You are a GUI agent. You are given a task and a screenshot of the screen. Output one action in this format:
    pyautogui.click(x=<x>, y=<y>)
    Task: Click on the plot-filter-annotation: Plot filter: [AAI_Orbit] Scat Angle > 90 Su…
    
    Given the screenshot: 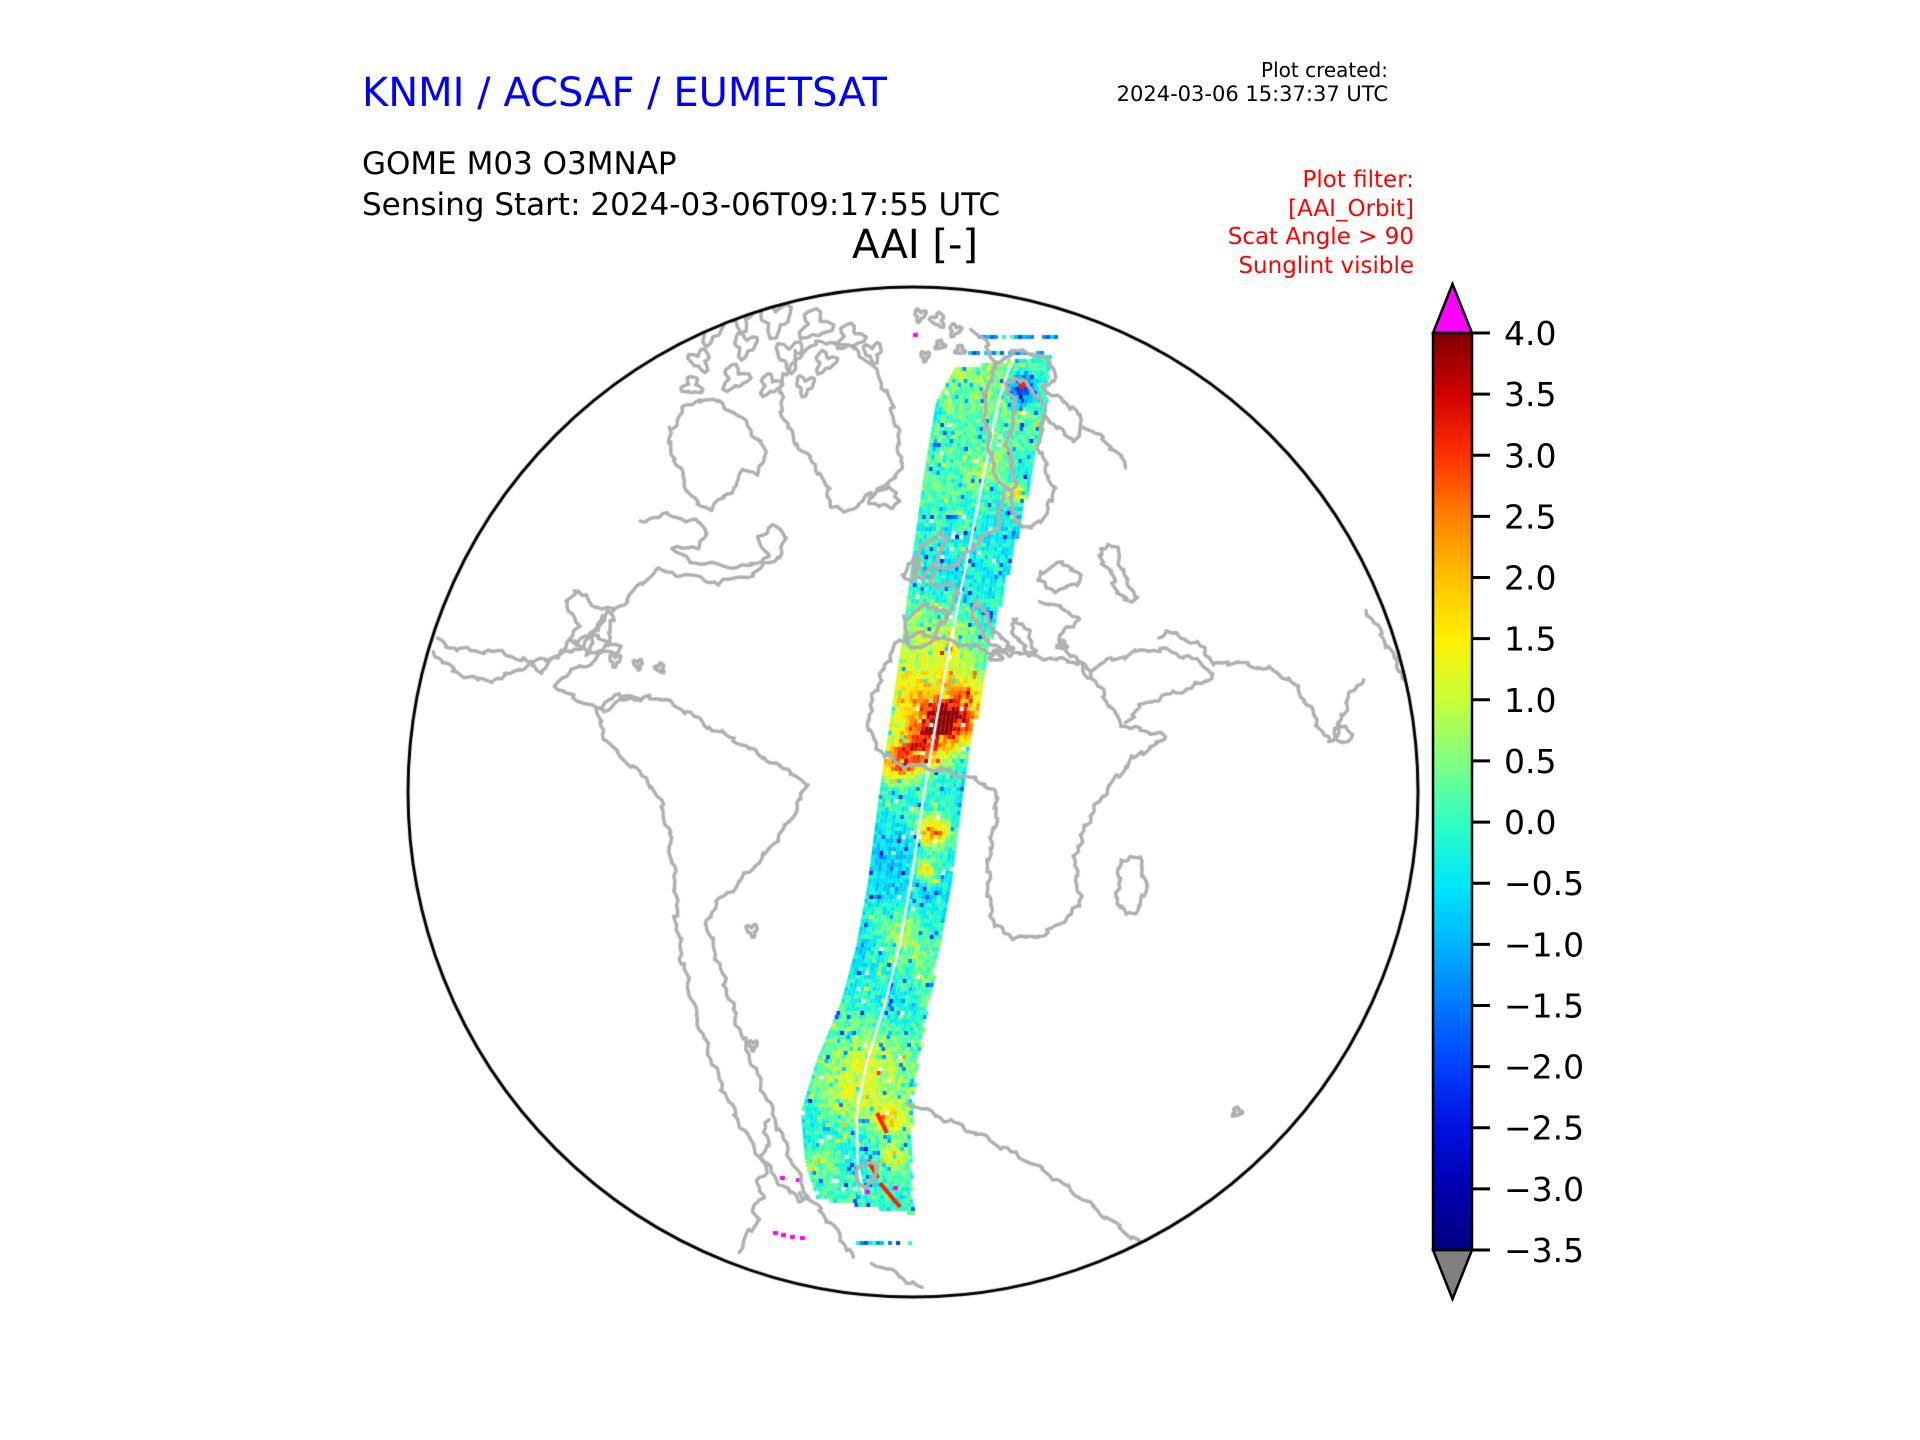 What is the action you would take?
    pyautogui.click(x=1321, y=223)
    